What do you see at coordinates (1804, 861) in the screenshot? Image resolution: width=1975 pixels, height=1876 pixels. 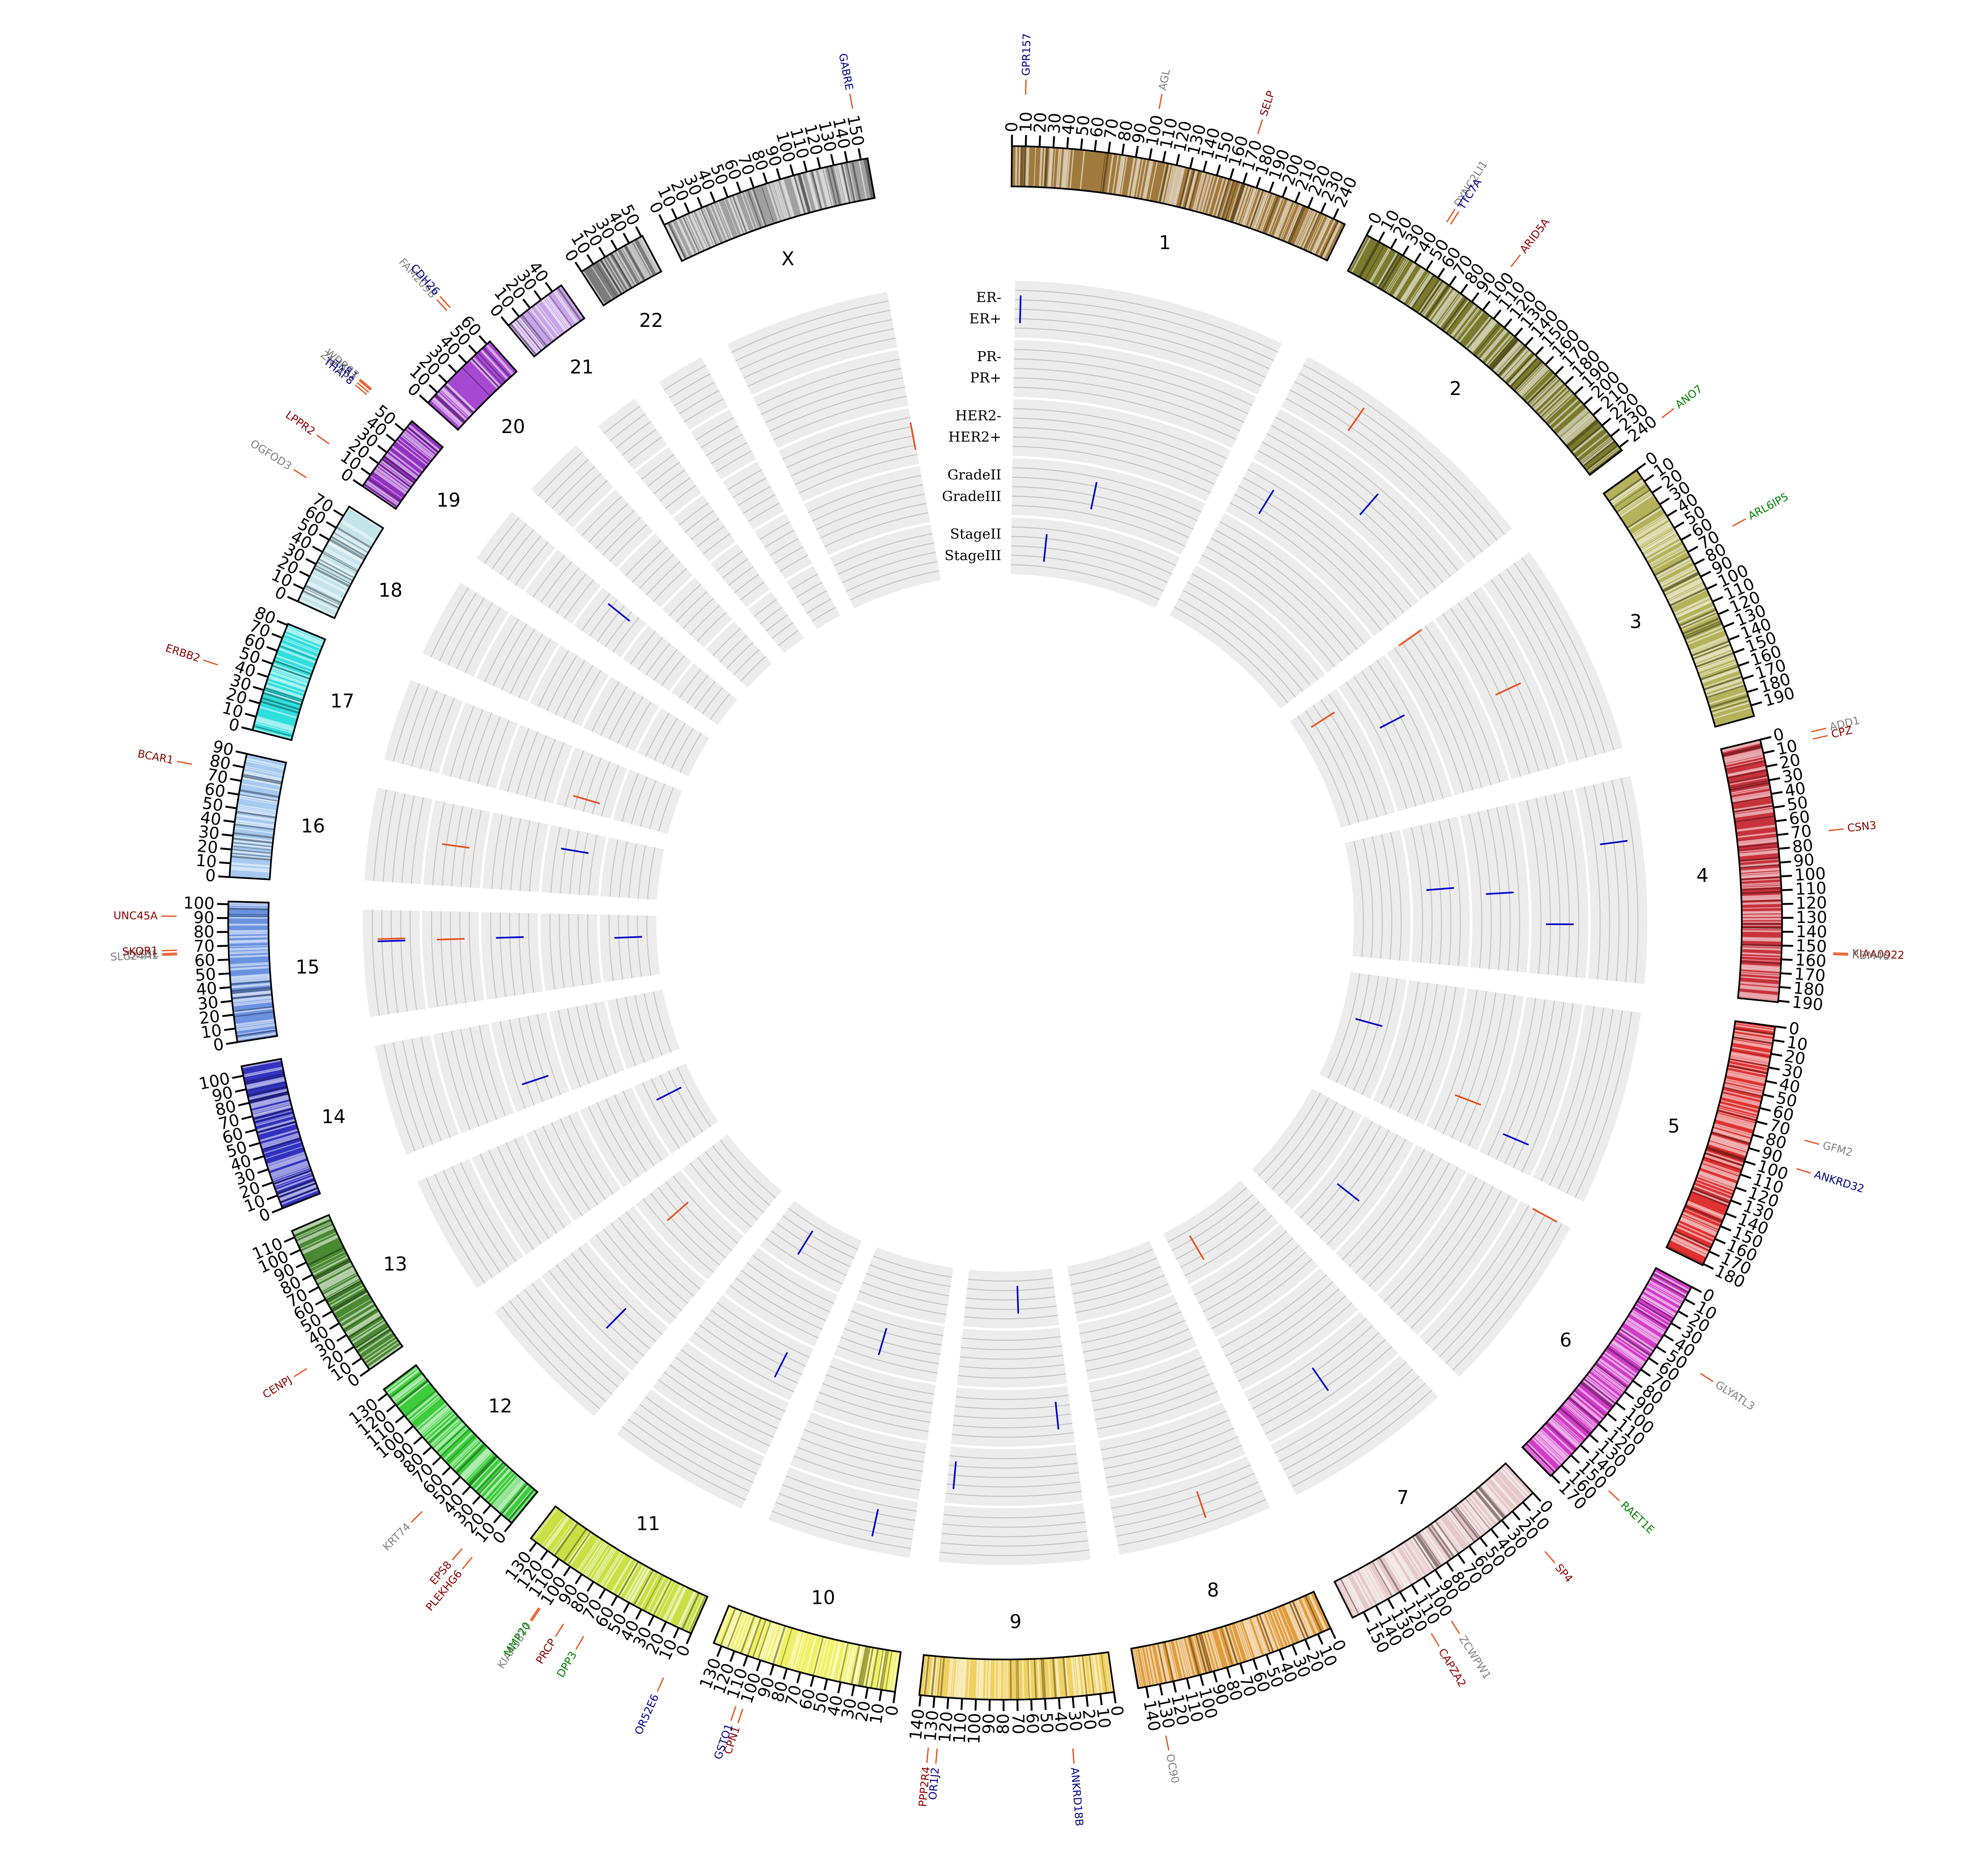 I see `tick-label: 90` at bounding box center [1804, 861].